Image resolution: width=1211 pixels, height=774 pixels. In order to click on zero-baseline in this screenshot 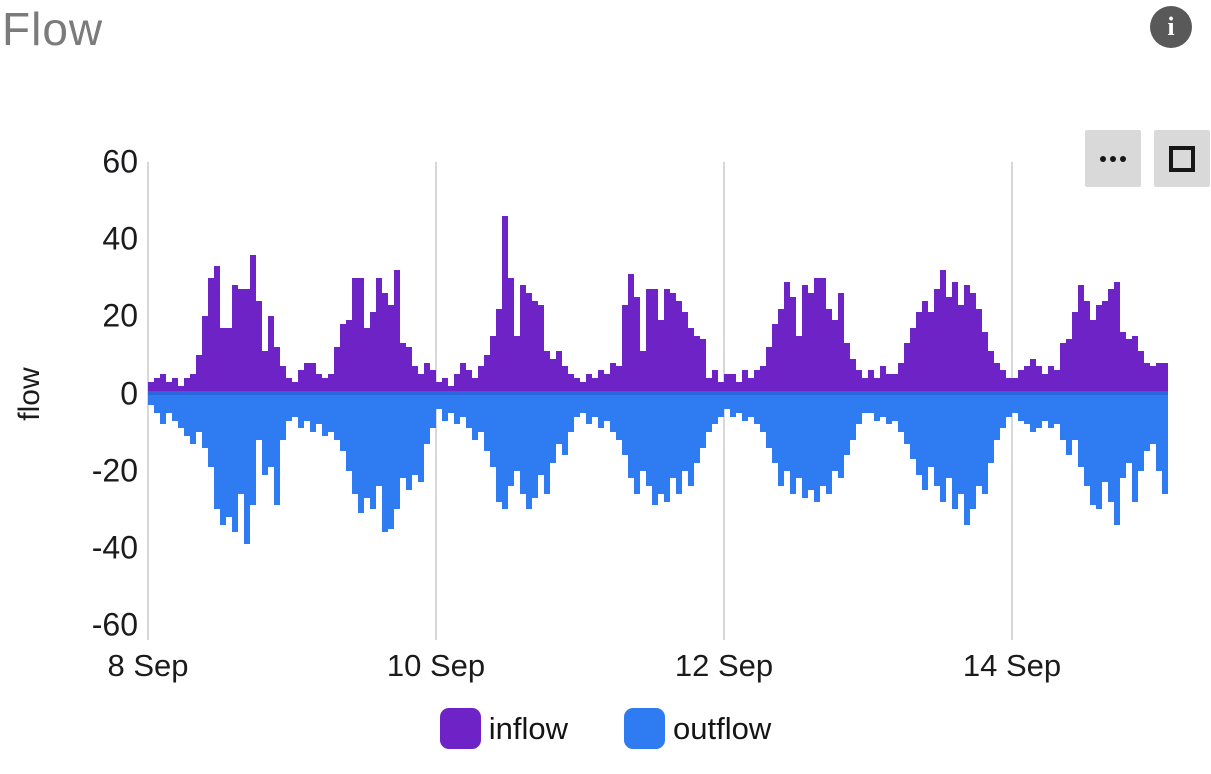, I will do `click(658, 393)`.